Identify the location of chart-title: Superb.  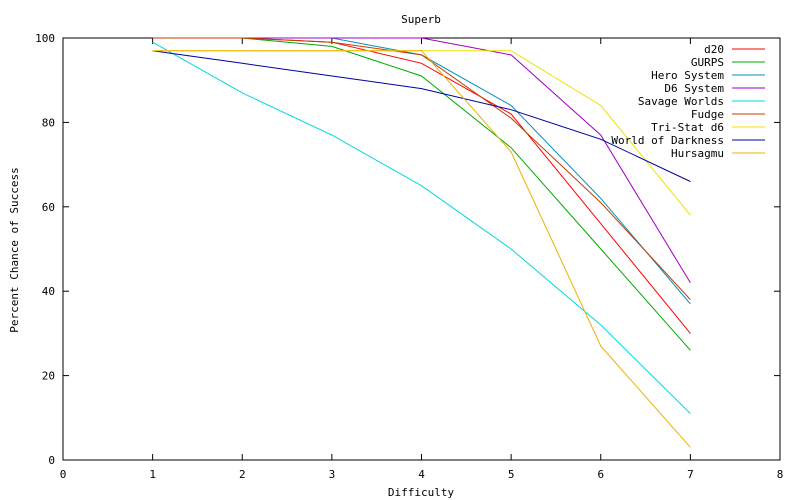
(421, 19).